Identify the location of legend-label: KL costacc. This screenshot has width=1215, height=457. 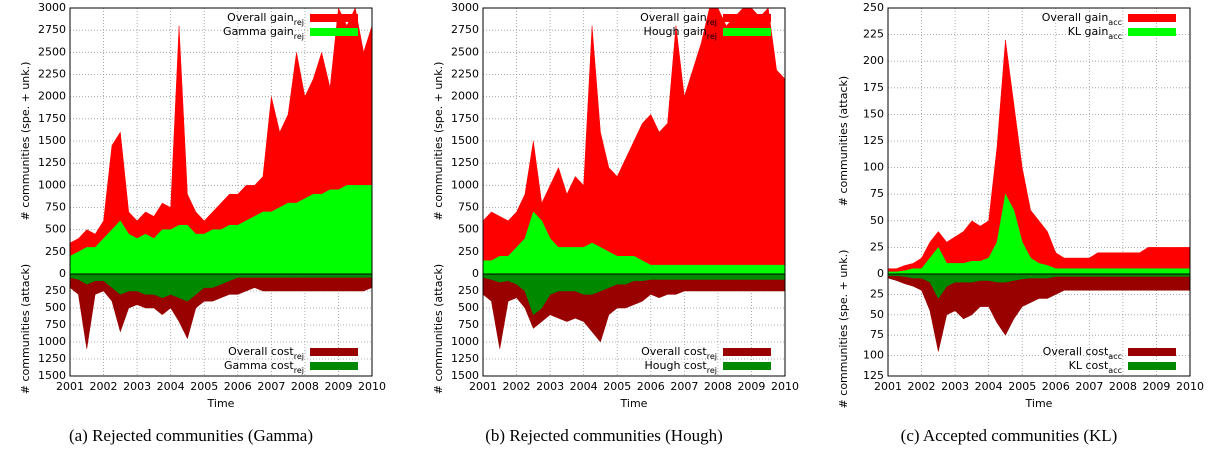
(1095, 367).